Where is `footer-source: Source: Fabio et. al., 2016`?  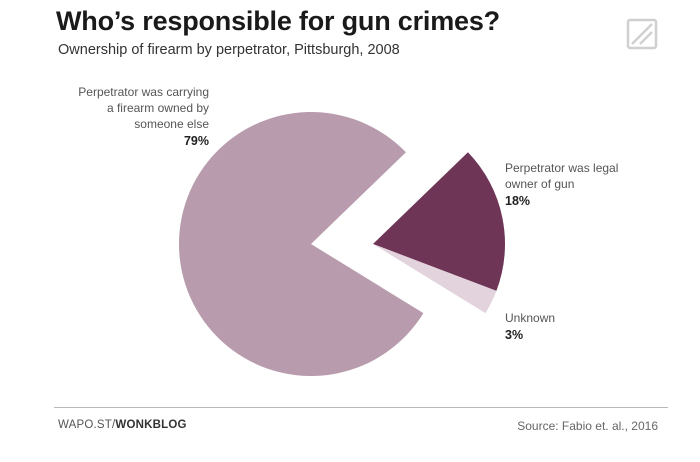 footer-source: Source: Fabio et. al., 2016 is located at coordinates (587, 426).